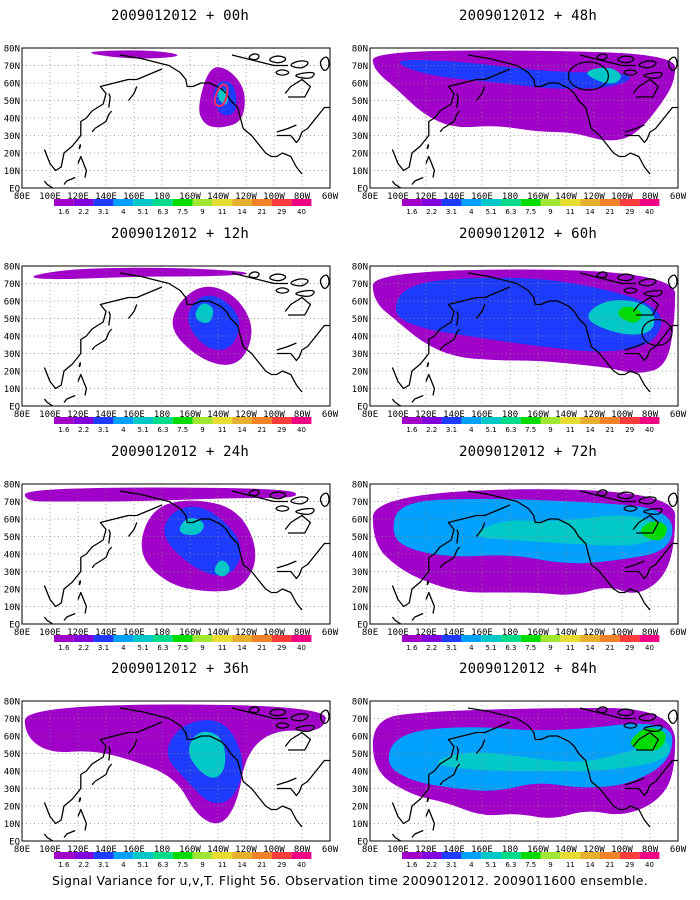  What do you see at coordinates (12, 720) in the screenshot?
I see `lat-tick-label: 70N` at bounding box center [12, 720].